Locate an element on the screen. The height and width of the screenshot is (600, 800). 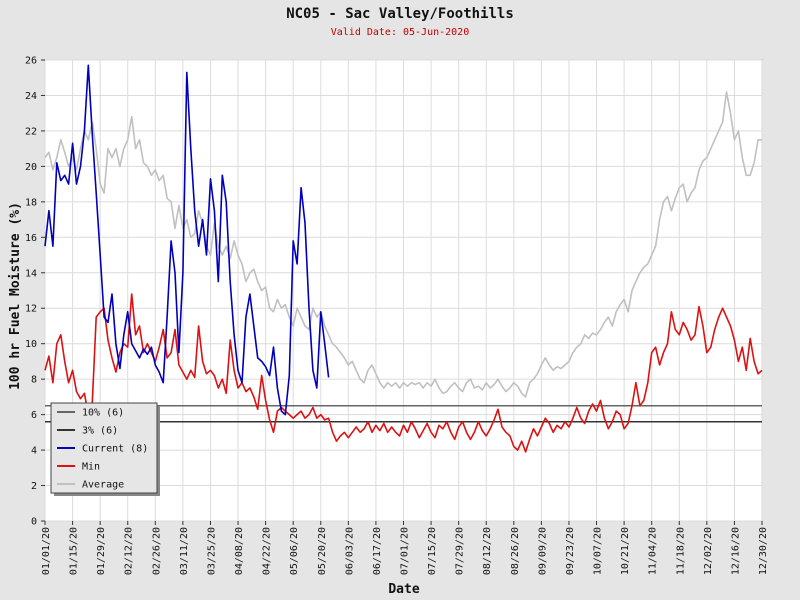
x-tick-label: 08/12/20 is located at coordinates (487, 551).